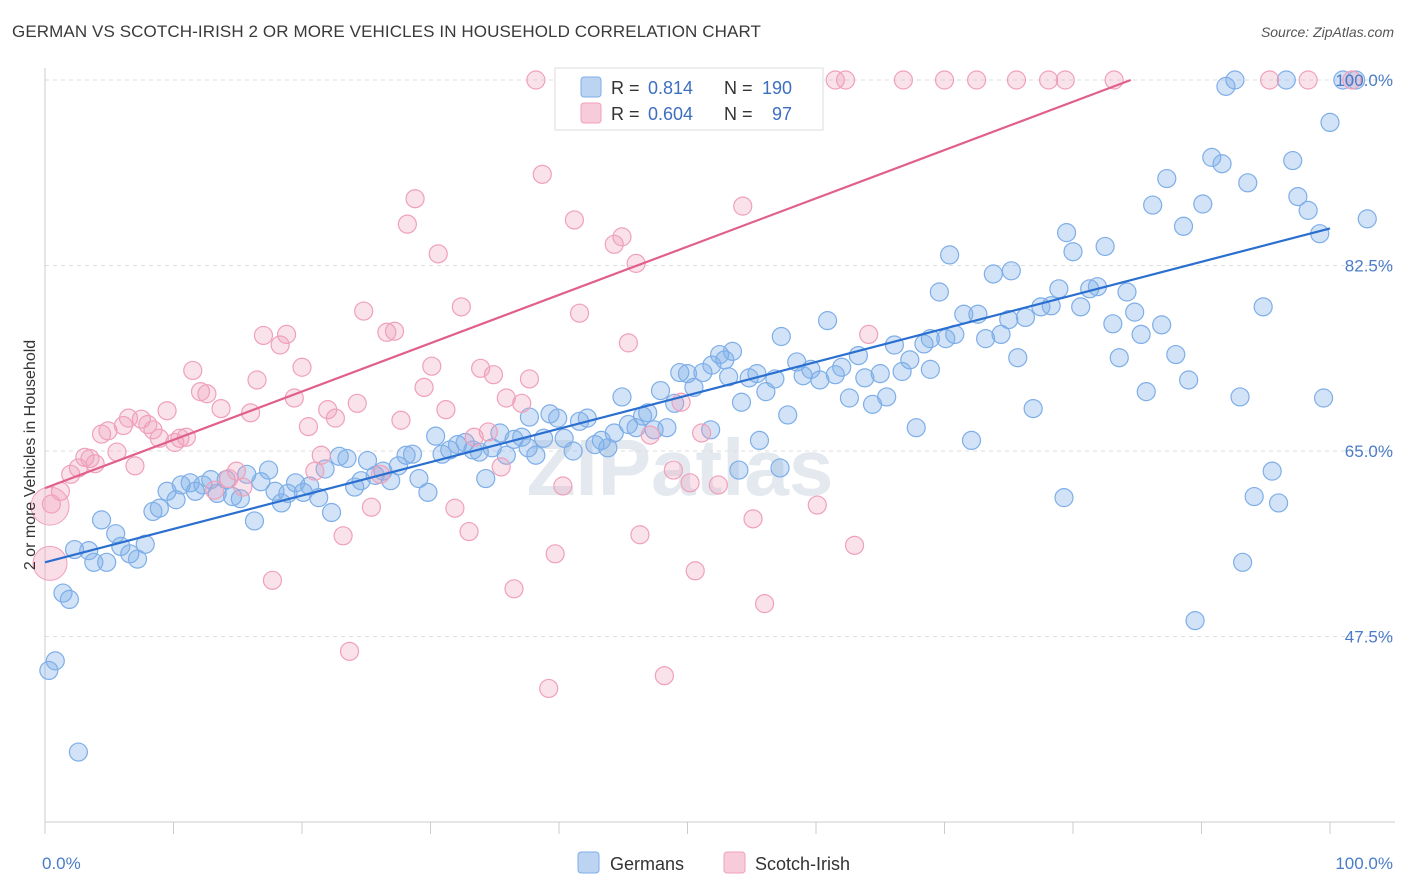 This screenshot has width=1406, height=892. What do you see at coordinates (777, 88) in the screenshot?
I see `legend-n-value-germans: 190` at bounding box center [777, 88].